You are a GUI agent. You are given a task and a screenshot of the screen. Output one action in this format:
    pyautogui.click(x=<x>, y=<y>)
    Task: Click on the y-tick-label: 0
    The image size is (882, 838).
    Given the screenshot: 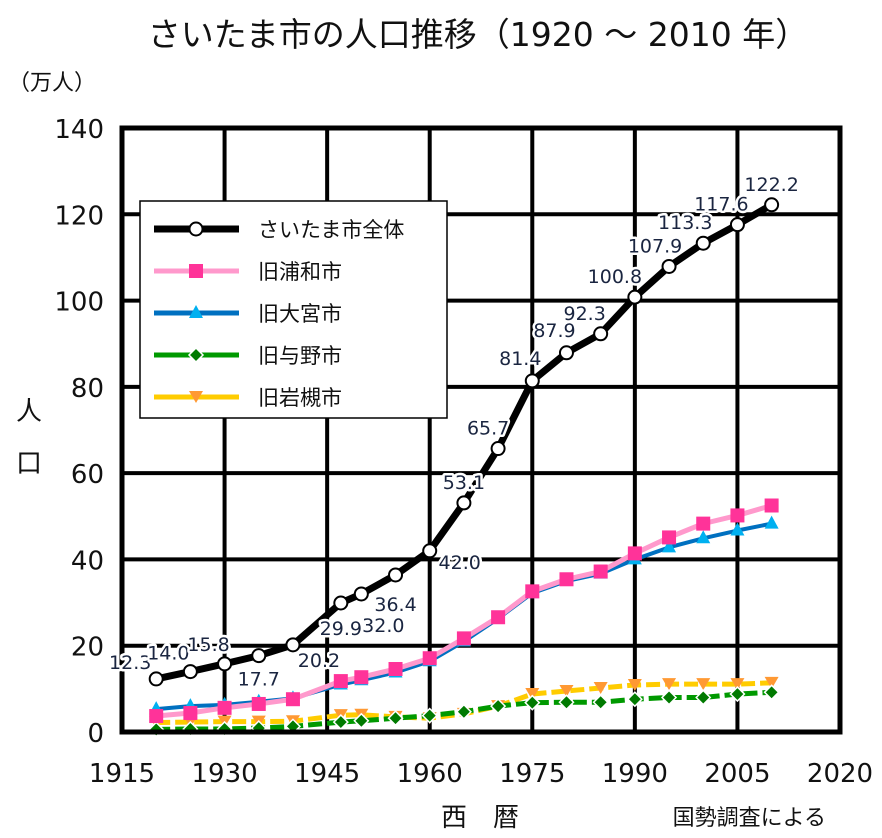 What is the action you would take?
    pyautogui.click(x=95, y=734)
    